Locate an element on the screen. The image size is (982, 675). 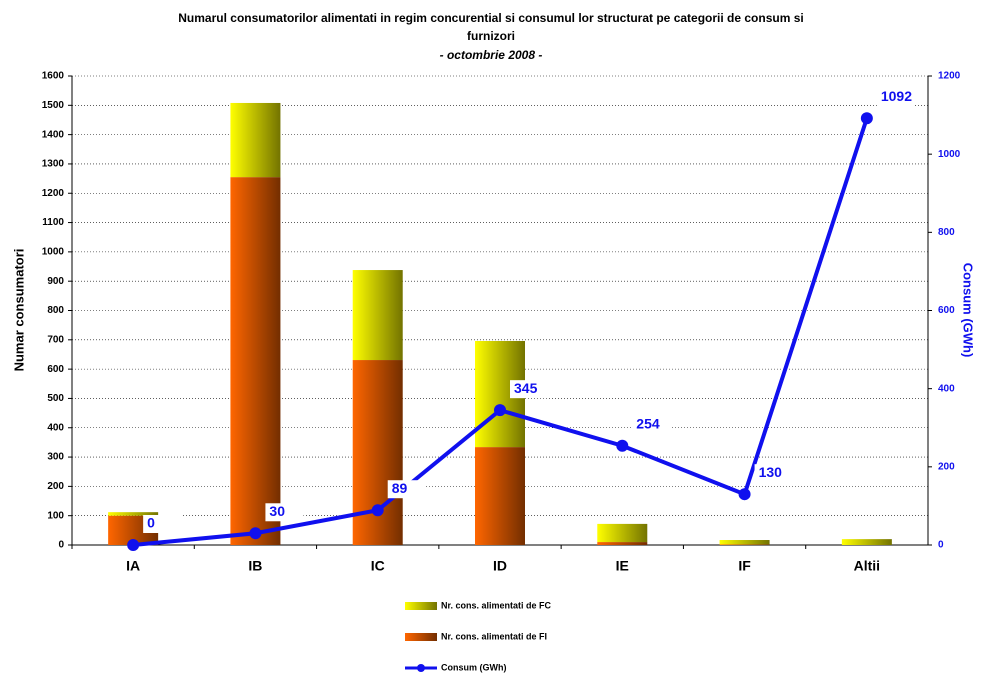
y2-tick-label: 1200 is located at coordinates (949, 76).